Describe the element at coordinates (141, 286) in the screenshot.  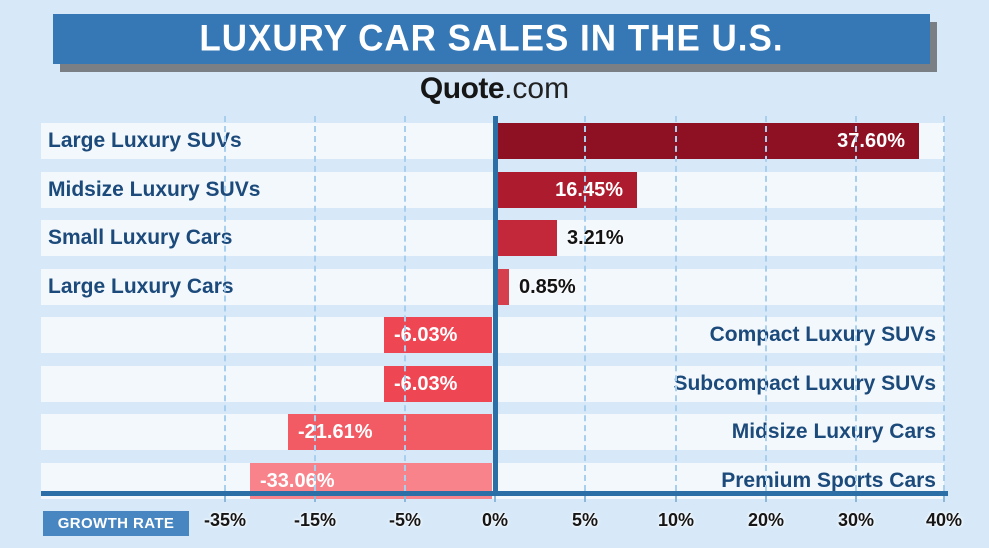
I see `category-label: Large Luxury Cars` at that location.